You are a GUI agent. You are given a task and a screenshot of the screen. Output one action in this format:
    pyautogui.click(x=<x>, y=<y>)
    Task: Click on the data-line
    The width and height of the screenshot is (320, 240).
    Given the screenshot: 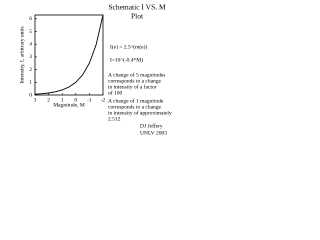 What is the action you would take?
    pyautogui.click(x=69, y=54)
    